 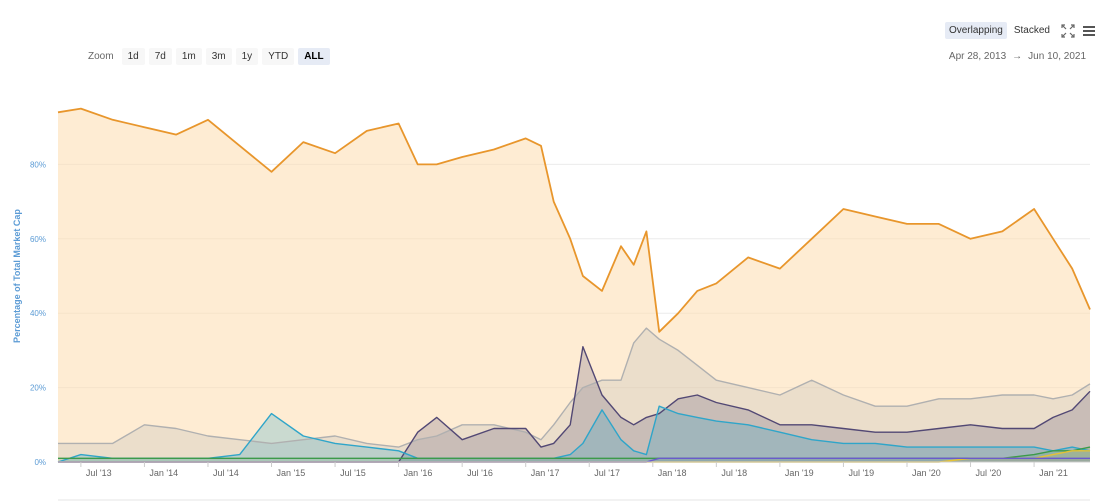 What do you see at coordinates (353, 473) in the screenshot?
I see `x-tick-label: Jul '15` at bounding box center [353, 473].